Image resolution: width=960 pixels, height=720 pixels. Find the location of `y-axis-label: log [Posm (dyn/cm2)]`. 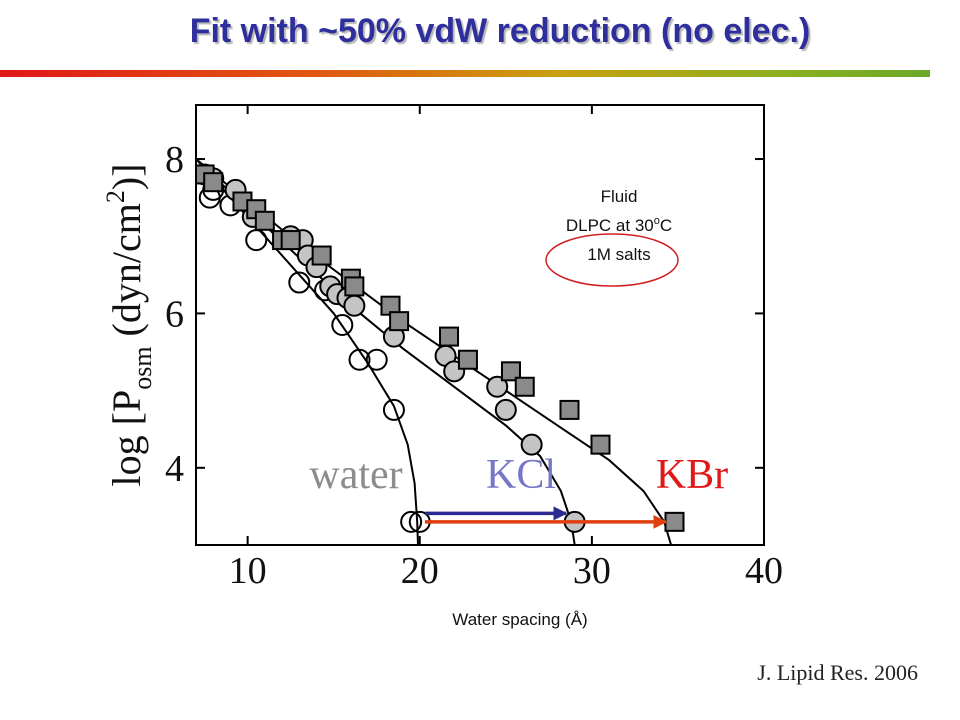

y-axis-label: log [Posm (dyn/cm2)] is located at coordinates (129, 325).